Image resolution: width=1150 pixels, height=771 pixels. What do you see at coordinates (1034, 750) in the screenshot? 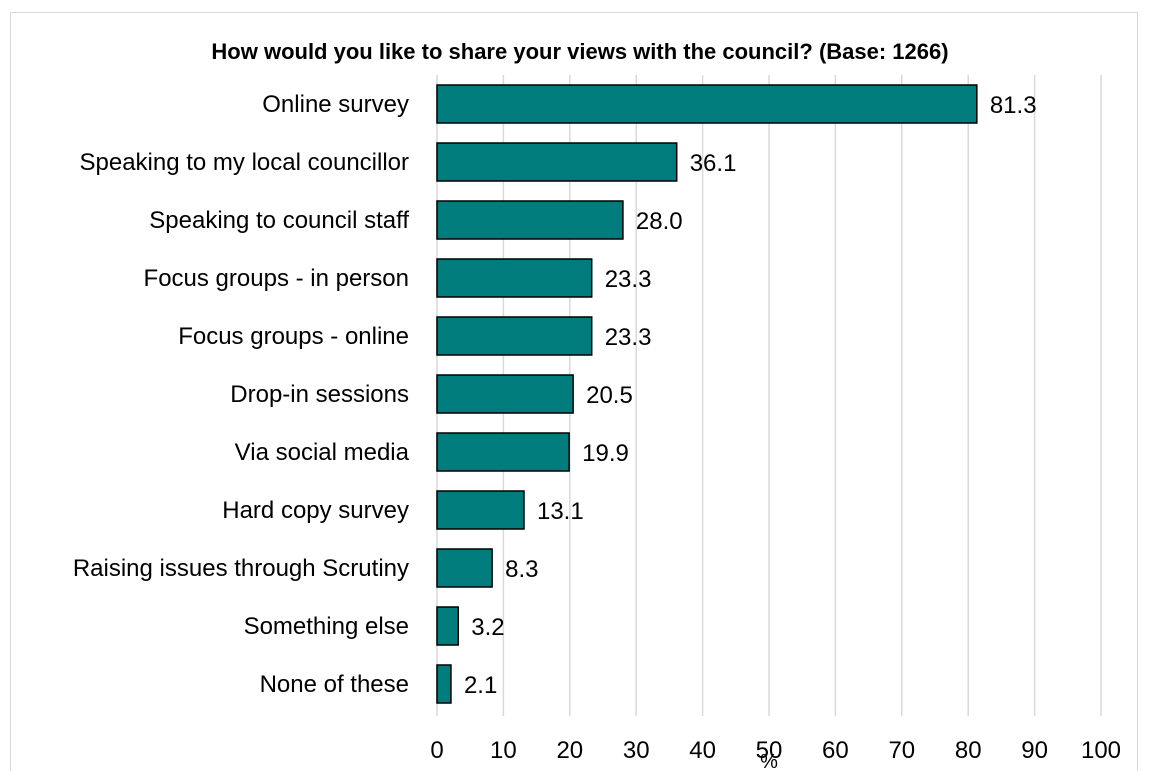
I see `x-tick-label: 90` at bounding box center [1034, 750].